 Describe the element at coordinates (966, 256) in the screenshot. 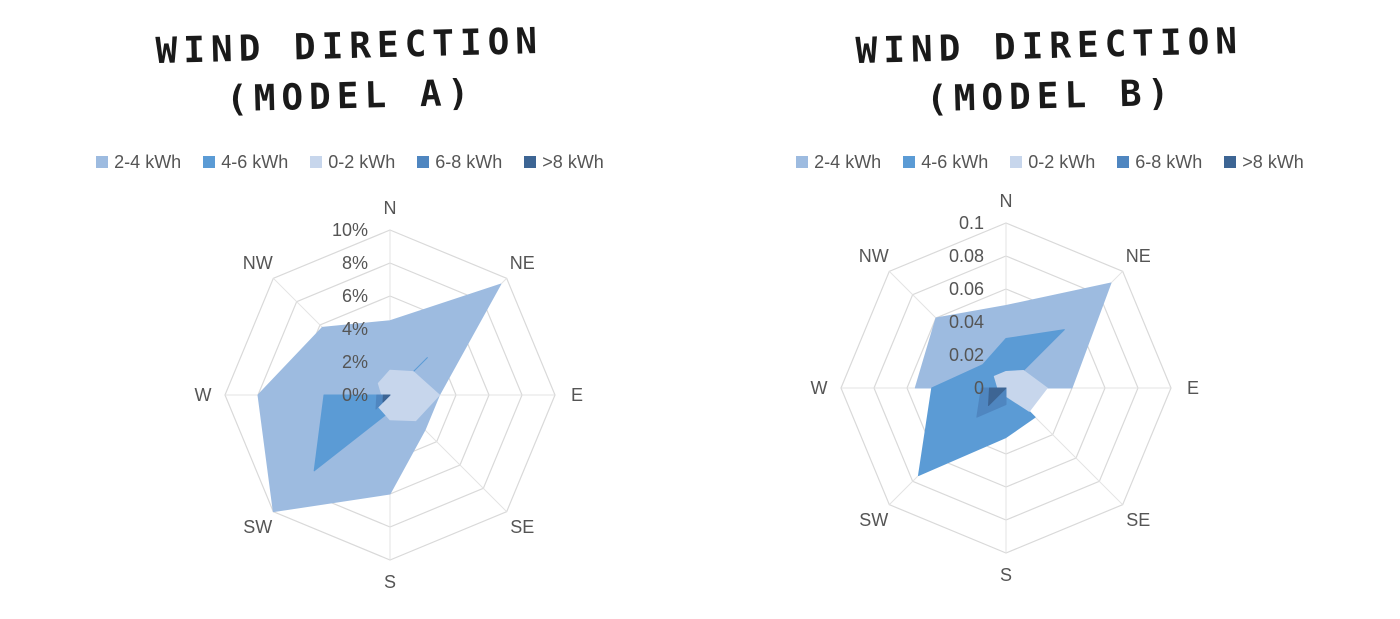

I see `tick-label: 0.08` at that location.